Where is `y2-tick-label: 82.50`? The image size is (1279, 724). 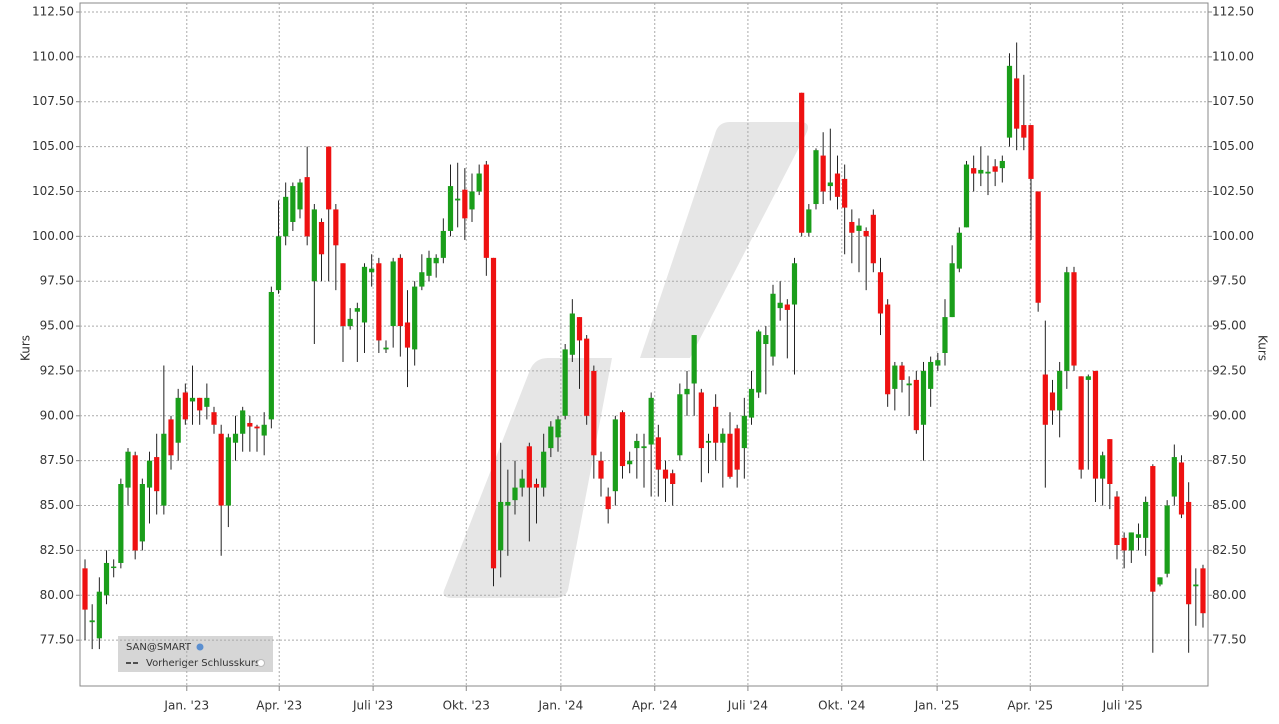 y2-tick-label: 82.50 is located at coordinates (1229, 550).